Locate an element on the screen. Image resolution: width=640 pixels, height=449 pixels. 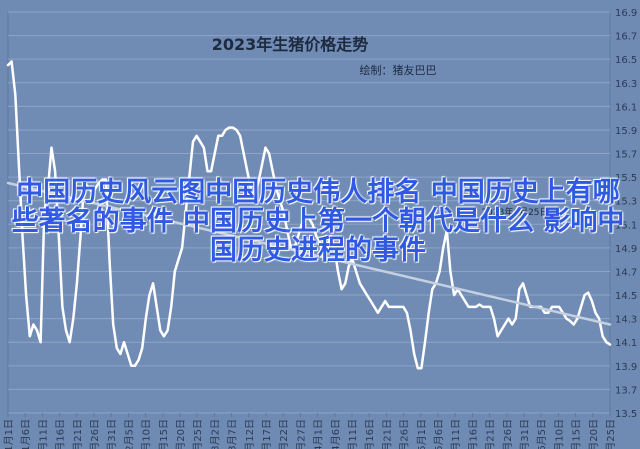
x-tick-label: 6月20日 is located at coordinates (594, 434).